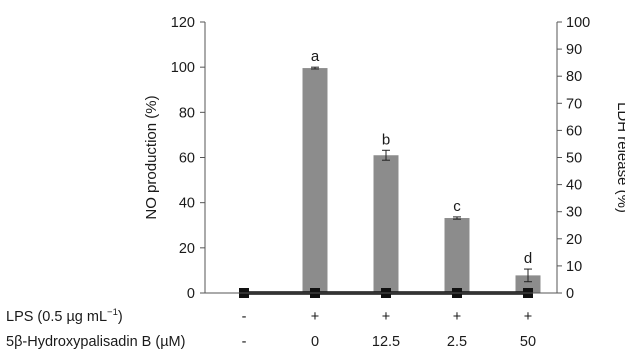 The height and width of the screenshot is (352, 625). What do you see at coordinates (315, 56) in the screenshot?
I see `significance-label: a` at bounding box center [315, 56].